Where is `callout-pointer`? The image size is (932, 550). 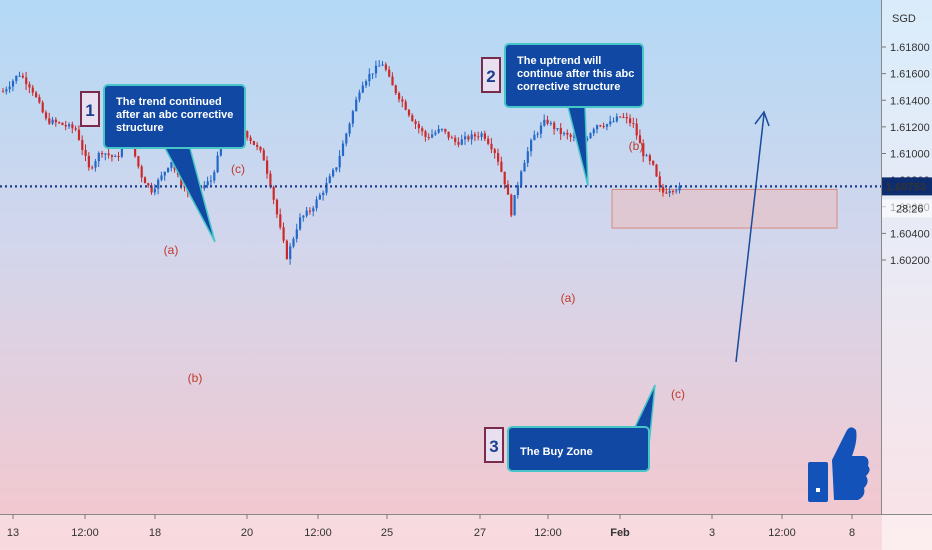 callout-pointer is located at coordinates (189, 195).